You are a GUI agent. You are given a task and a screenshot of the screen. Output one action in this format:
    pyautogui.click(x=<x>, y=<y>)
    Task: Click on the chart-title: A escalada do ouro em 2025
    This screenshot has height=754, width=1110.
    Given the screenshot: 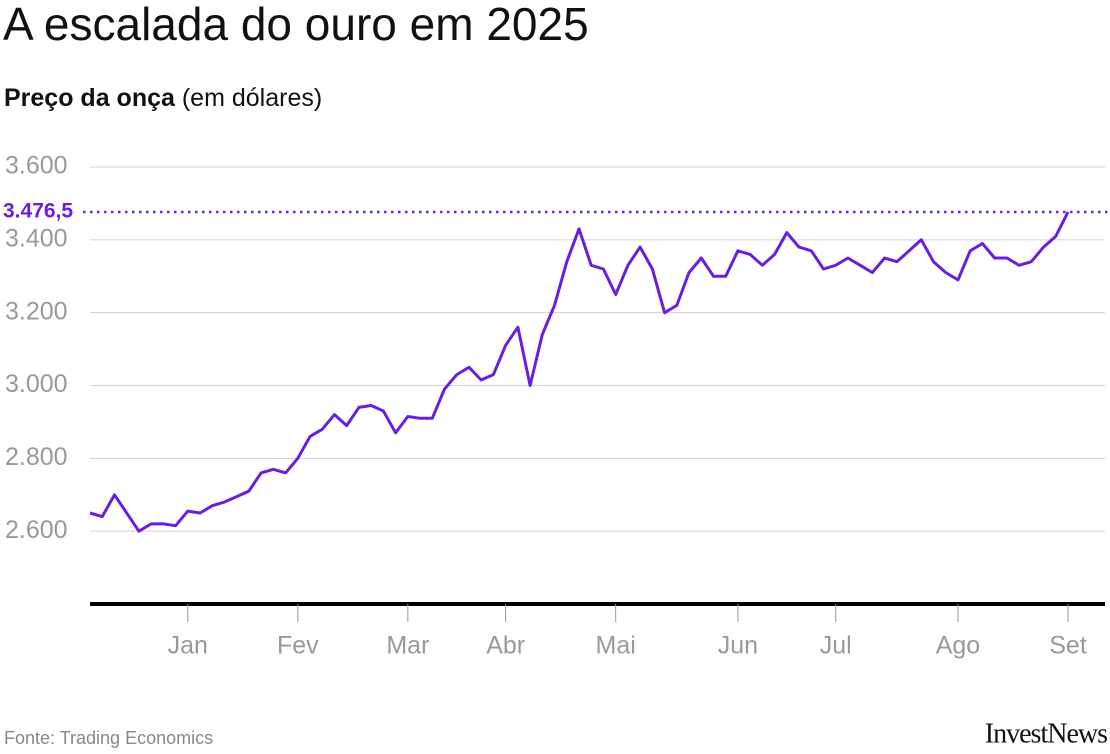 What is the action you would take?
    pyautogui.click(x=296, y=25)
    